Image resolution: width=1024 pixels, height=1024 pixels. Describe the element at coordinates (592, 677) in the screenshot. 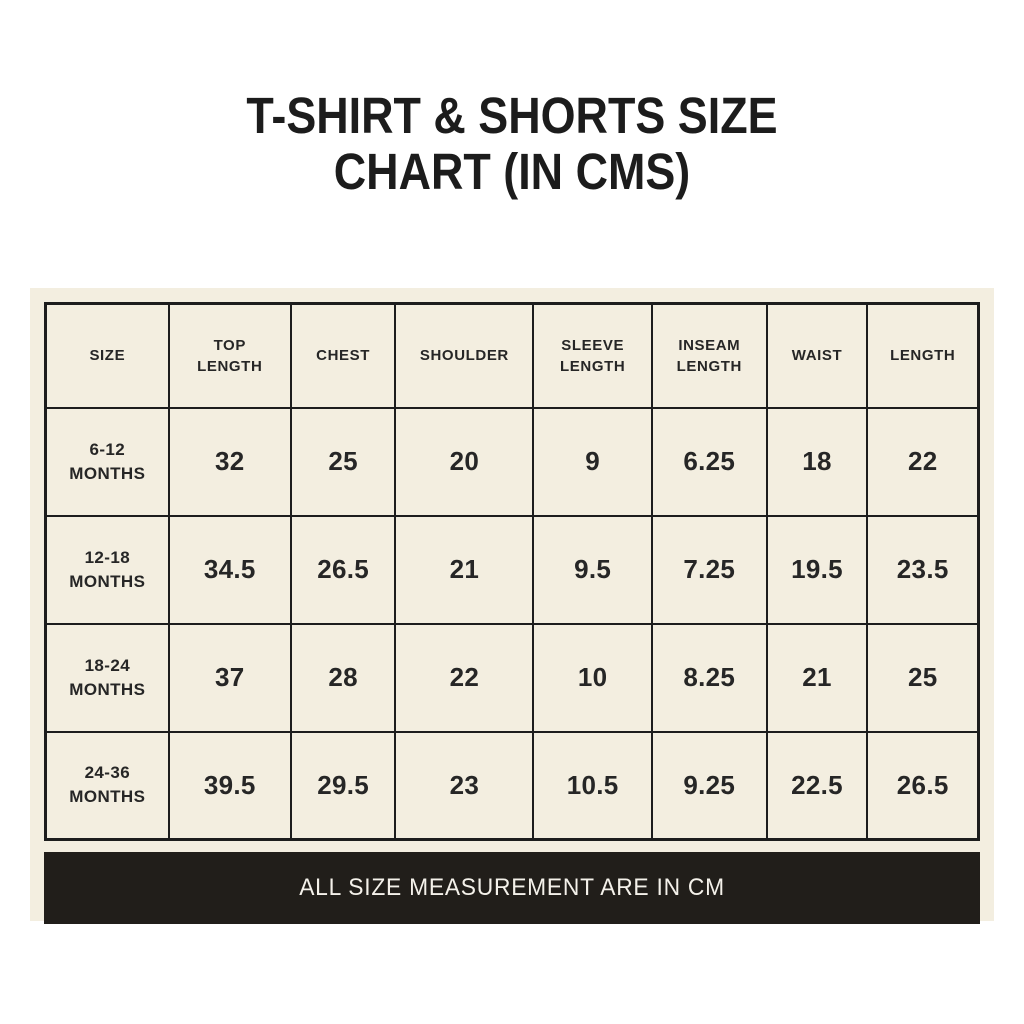

I see `cell-sleeve-length: 10` at that location.